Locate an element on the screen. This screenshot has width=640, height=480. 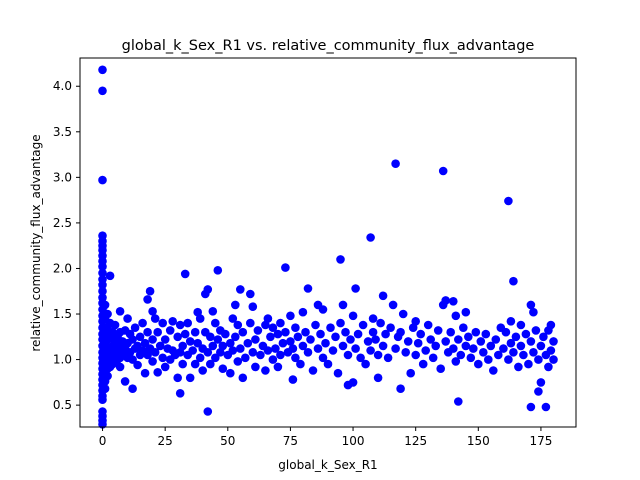
y-tick-label: 1.0 is located at coordinates (62, 360).